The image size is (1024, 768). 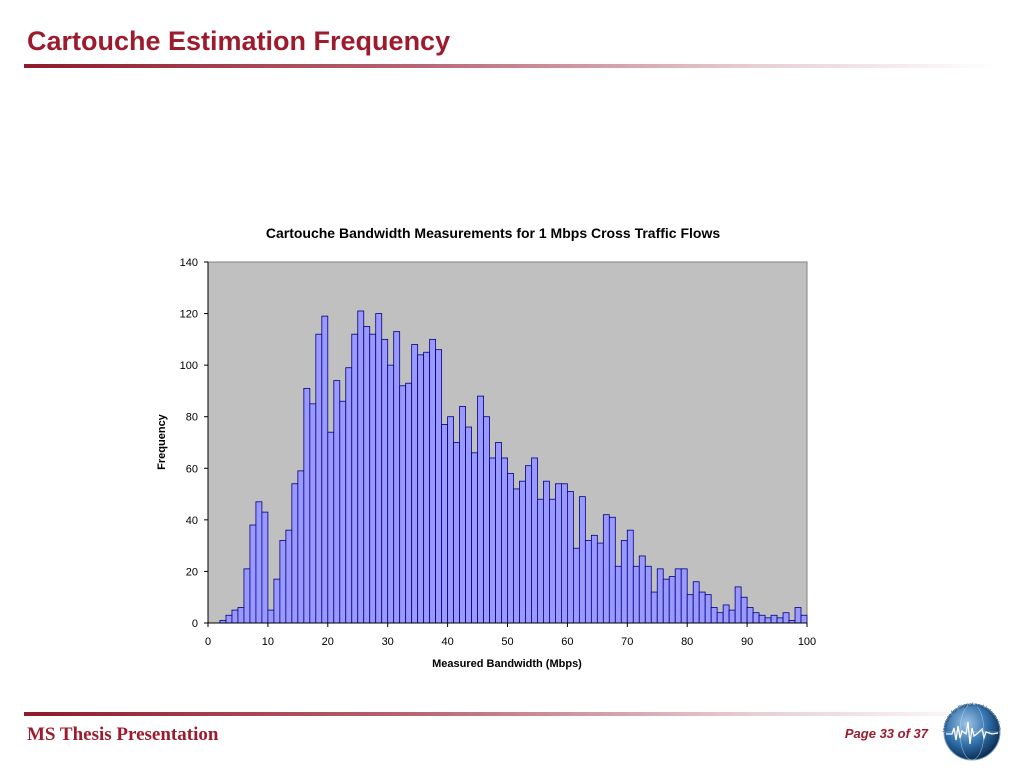 What do you see at coordinates (239, 41) in the screenshot?
I see `slide-title: Cartouche Estimation Frequency` at bounding box center [239, 41].